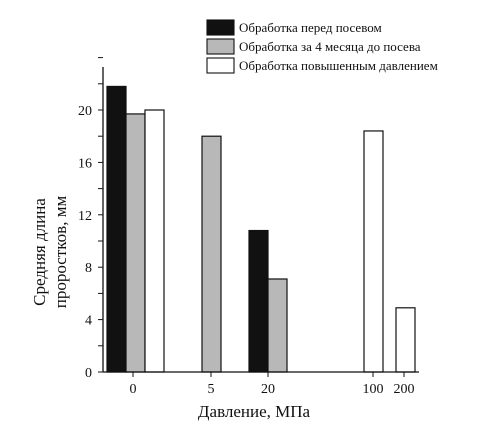  I want to click on y-axis-title-line-2: проростков, мм, so click(60, 252).